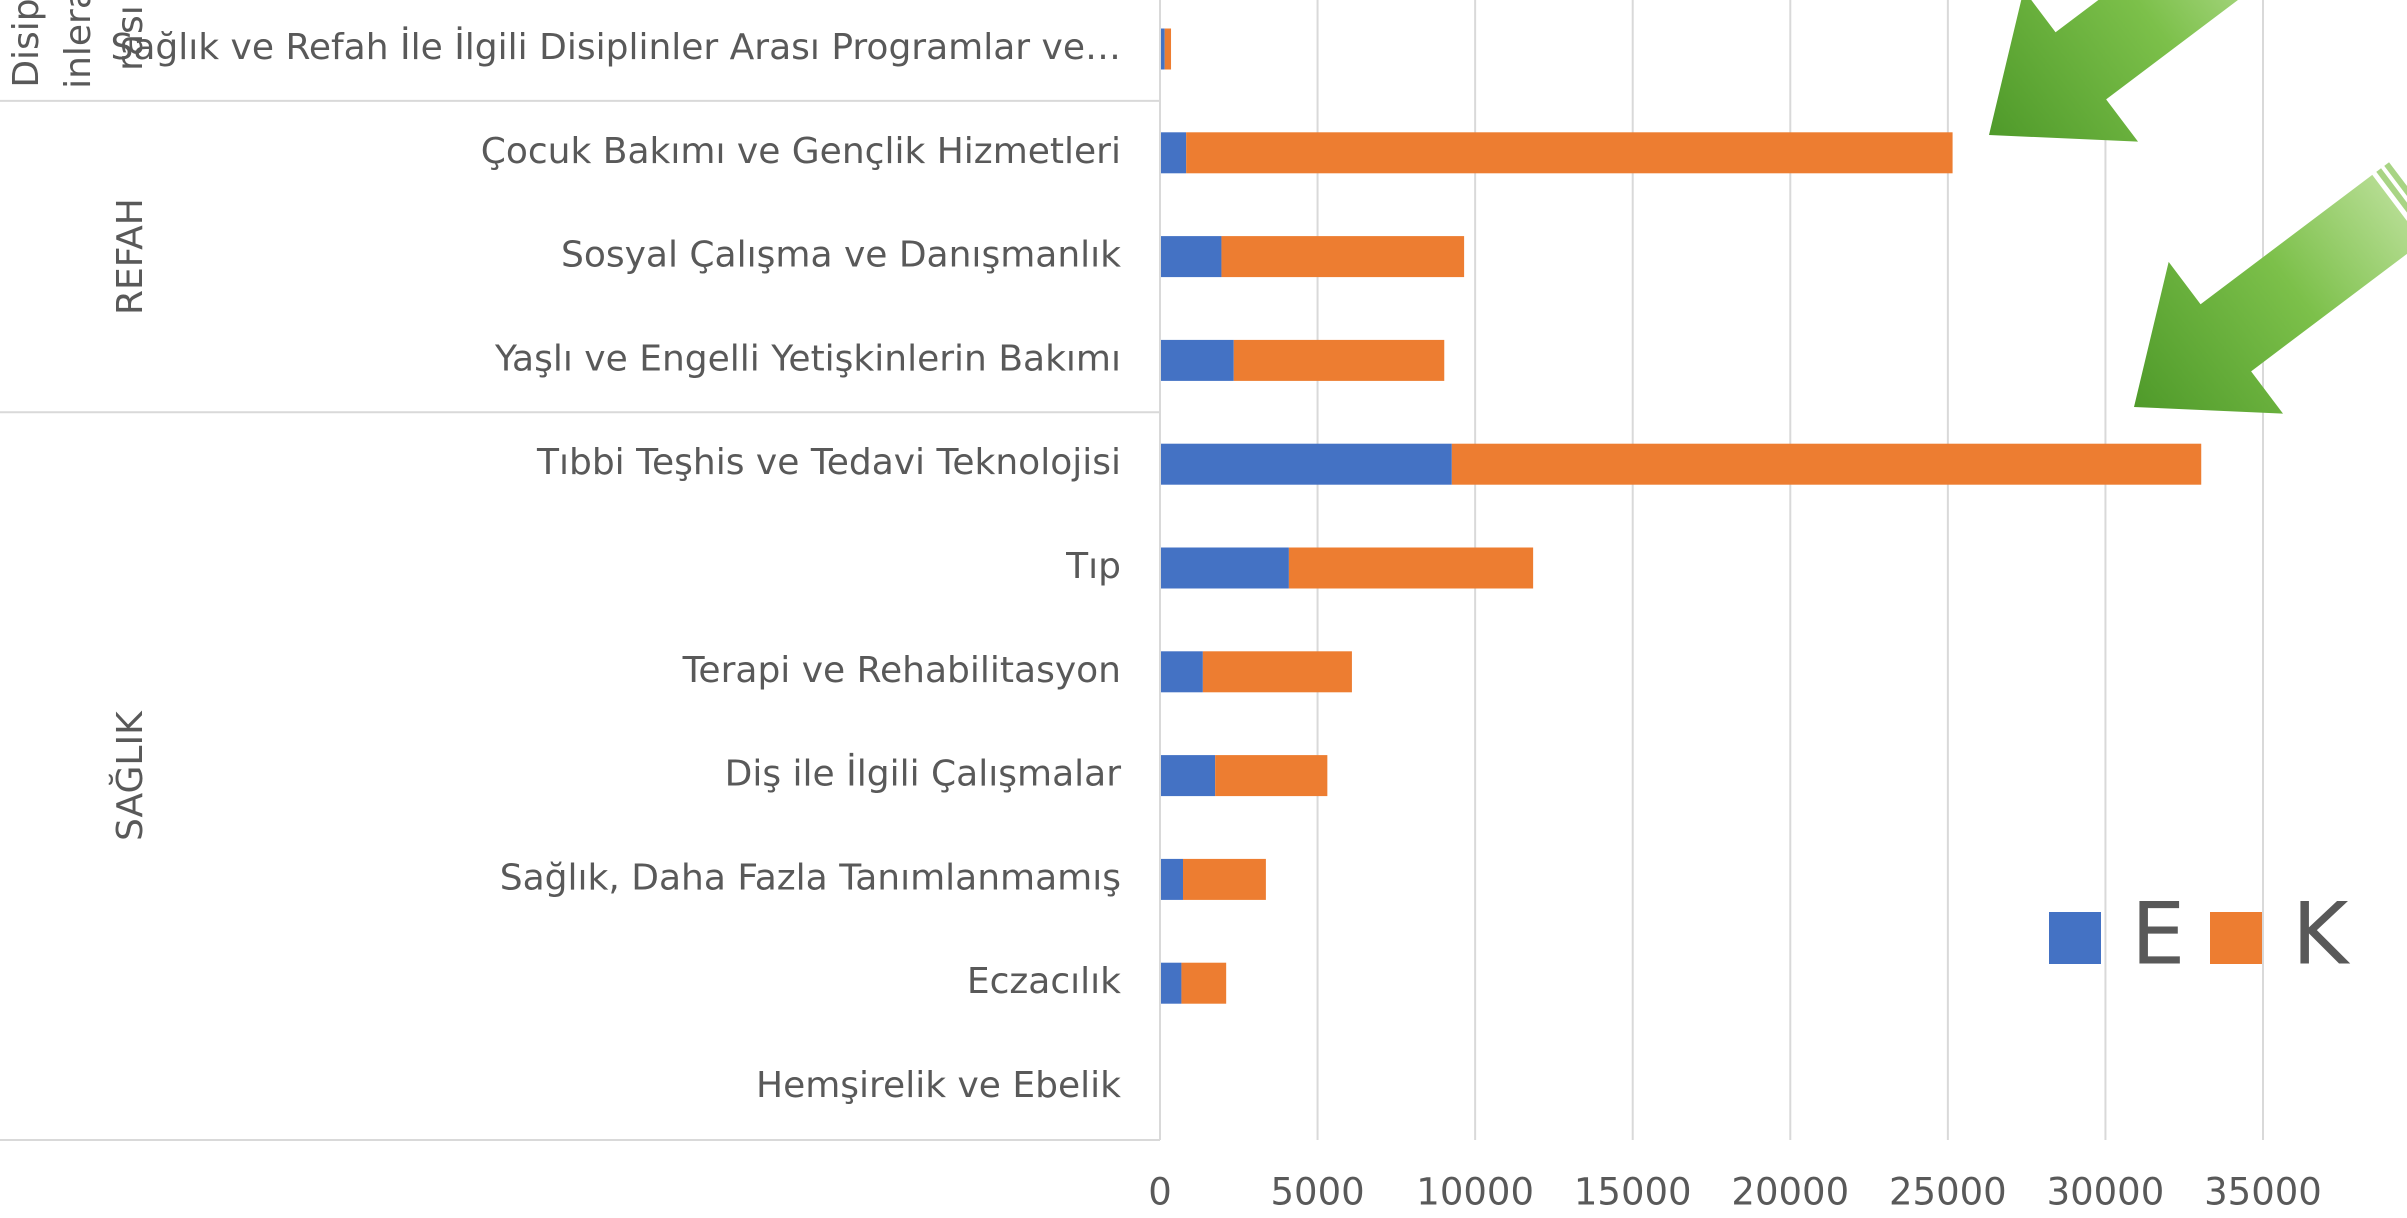 The width and height of the screenshot is (2407, 1218). Describe the element at coordinates (26, 44) in the screenshot. I see `group-label: Disipl` at that location.